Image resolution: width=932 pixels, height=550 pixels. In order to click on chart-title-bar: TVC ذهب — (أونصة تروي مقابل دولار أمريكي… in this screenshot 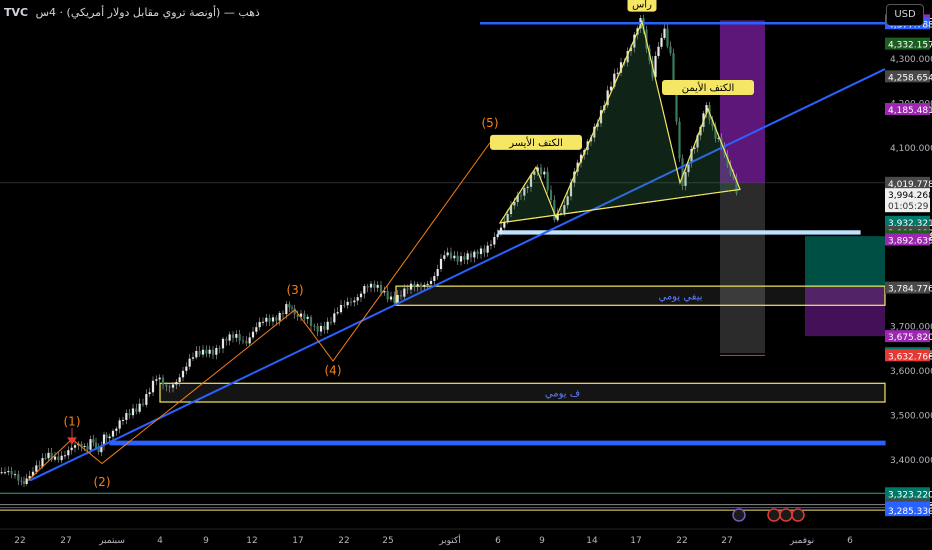, I will do `click(132, 12)`.